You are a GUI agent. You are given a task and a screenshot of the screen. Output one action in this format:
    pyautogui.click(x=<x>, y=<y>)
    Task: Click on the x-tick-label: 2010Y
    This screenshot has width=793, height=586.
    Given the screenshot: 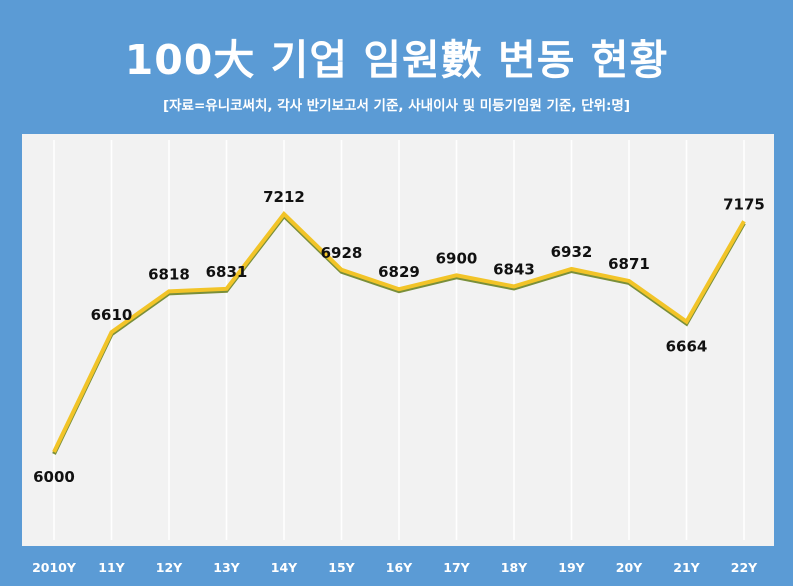 What is the action you would take?
    pyautogui.click(x=54, y=567)
    